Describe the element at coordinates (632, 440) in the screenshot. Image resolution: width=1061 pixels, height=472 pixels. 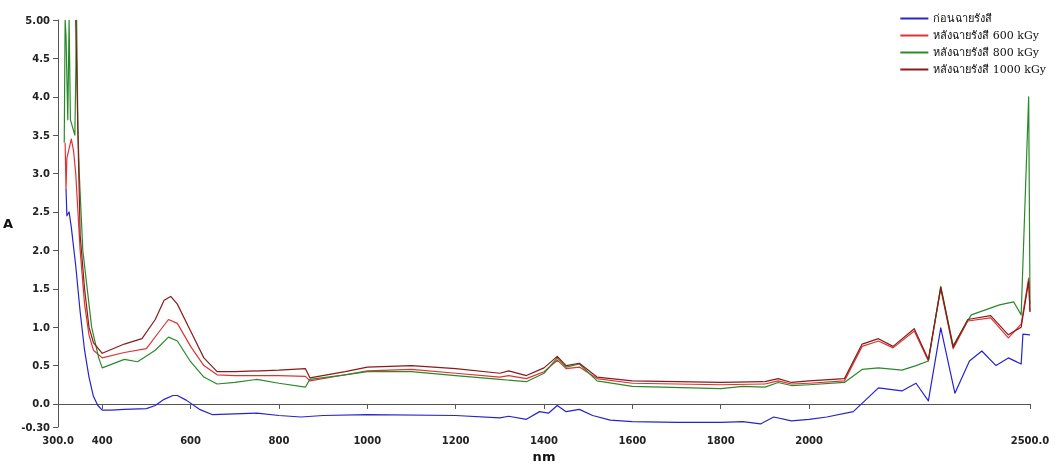
I see `x-tick-label: 1600` at that location.